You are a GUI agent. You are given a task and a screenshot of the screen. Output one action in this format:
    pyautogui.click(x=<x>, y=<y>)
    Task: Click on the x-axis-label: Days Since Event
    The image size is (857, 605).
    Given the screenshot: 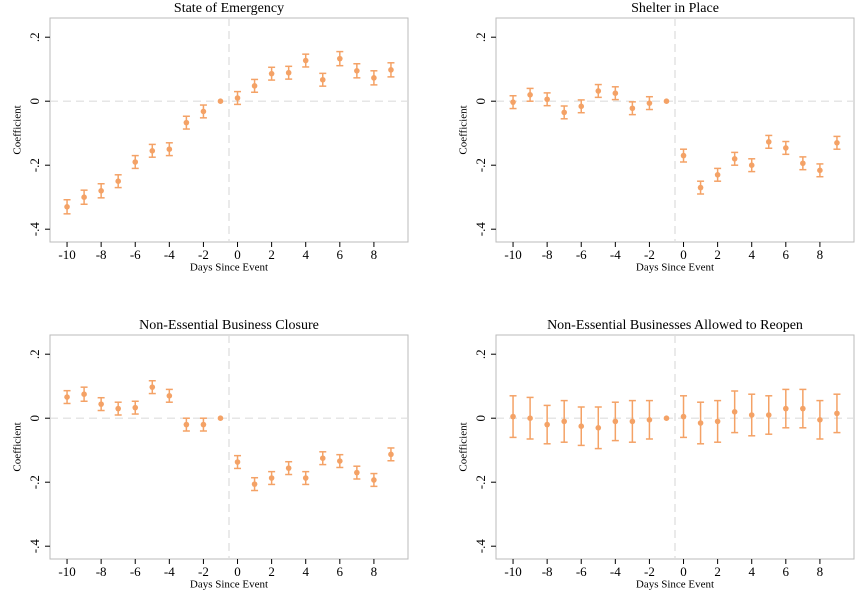 What is the action you would take?
    pyautogui.click(x=229, y=585)
    